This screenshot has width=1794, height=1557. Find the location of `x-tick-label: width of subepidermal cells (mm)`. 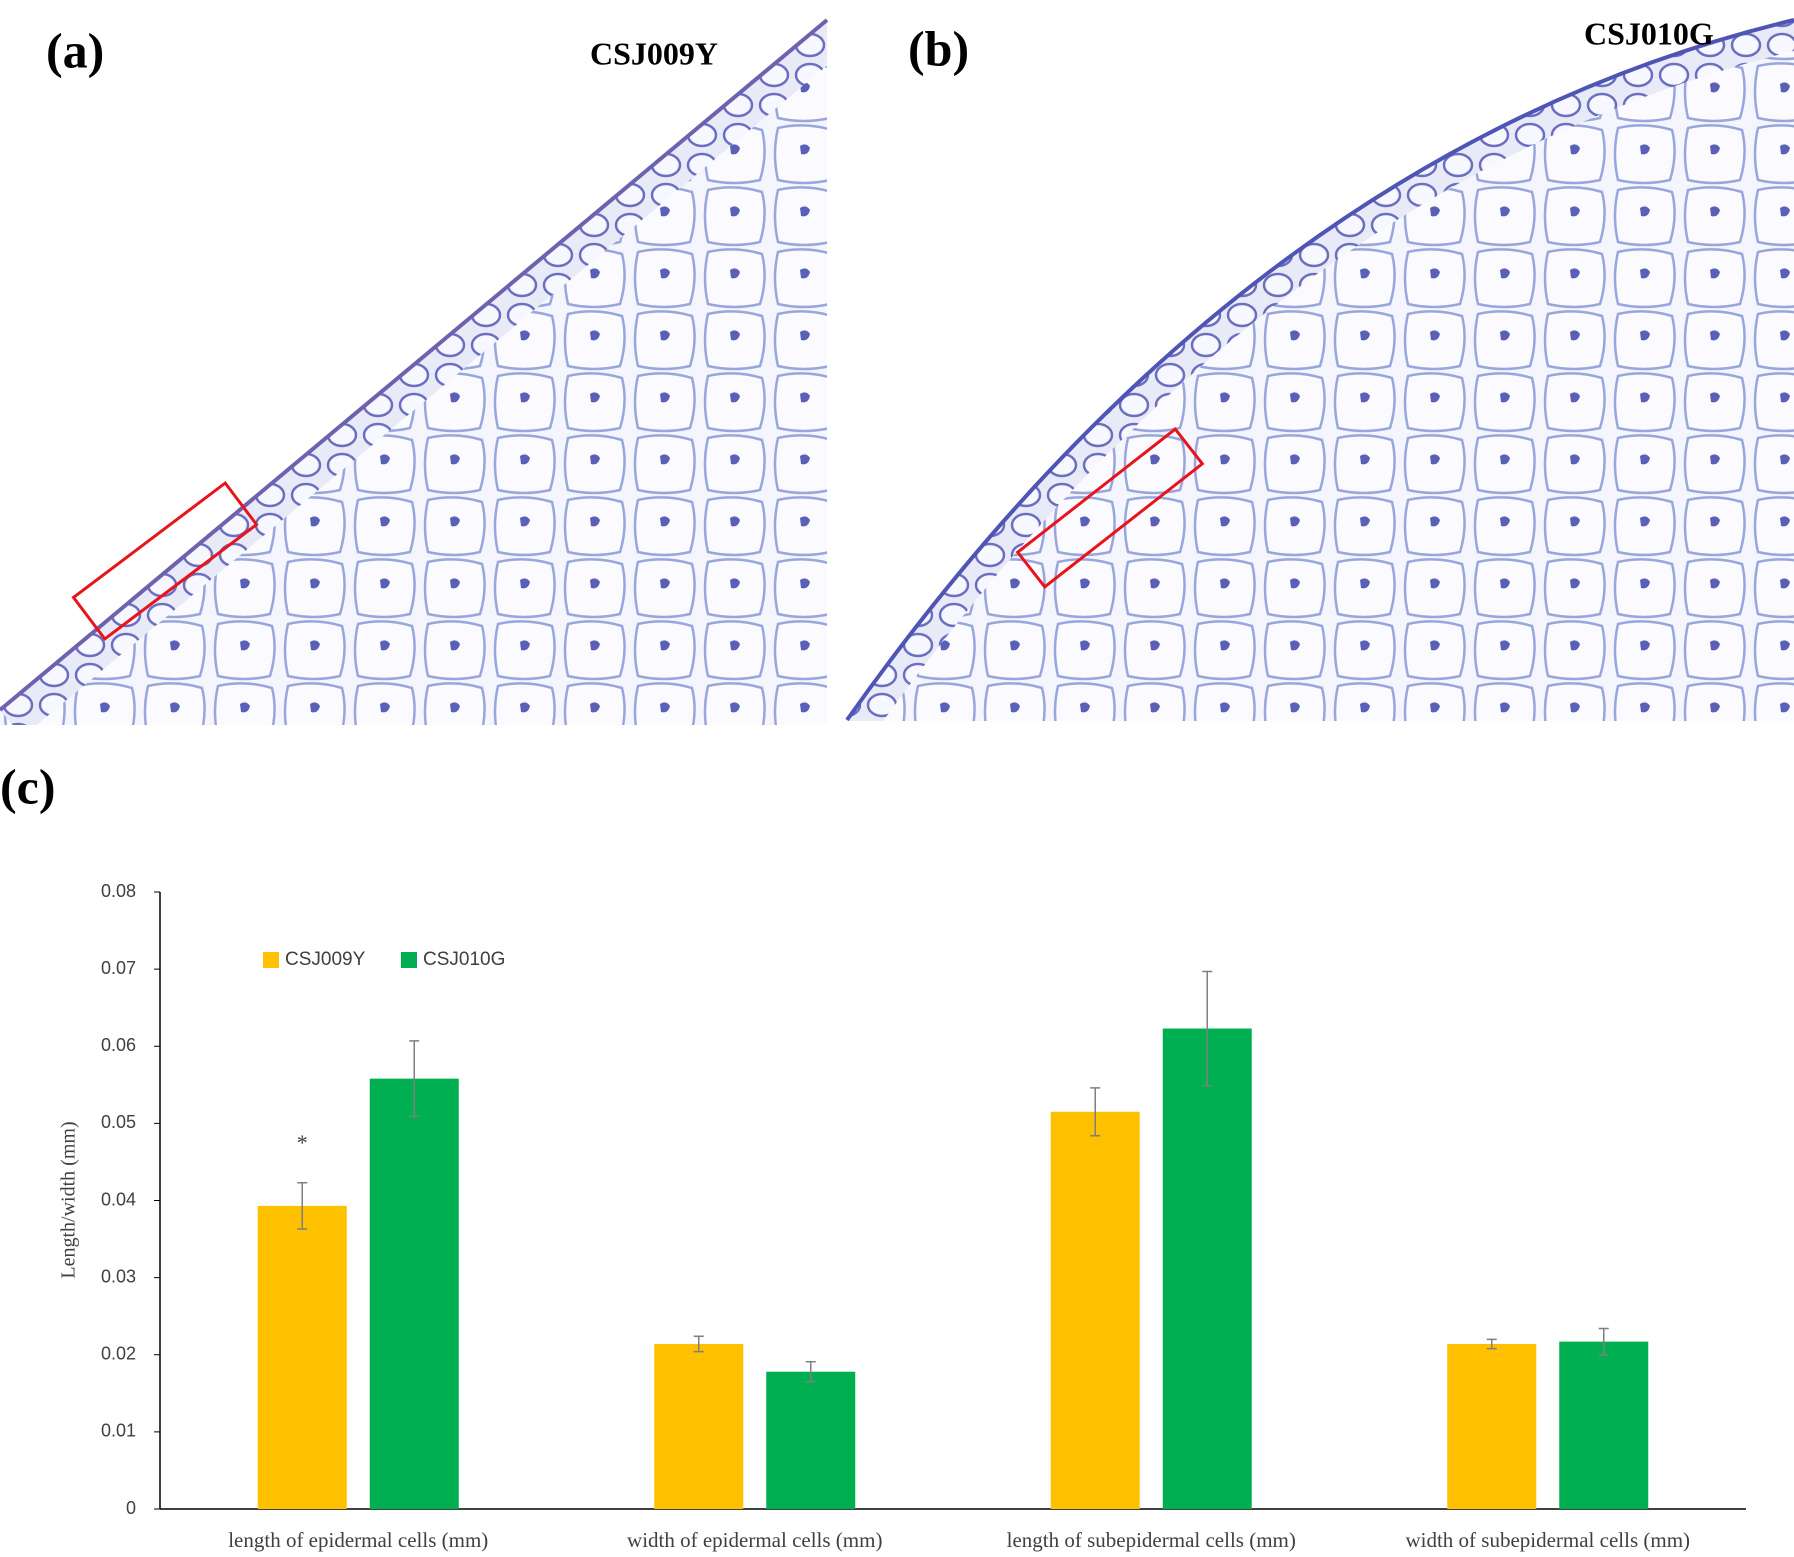

x-tick-label: width of subepidermal cells (mm) is located at coordinates (1547, 1540).